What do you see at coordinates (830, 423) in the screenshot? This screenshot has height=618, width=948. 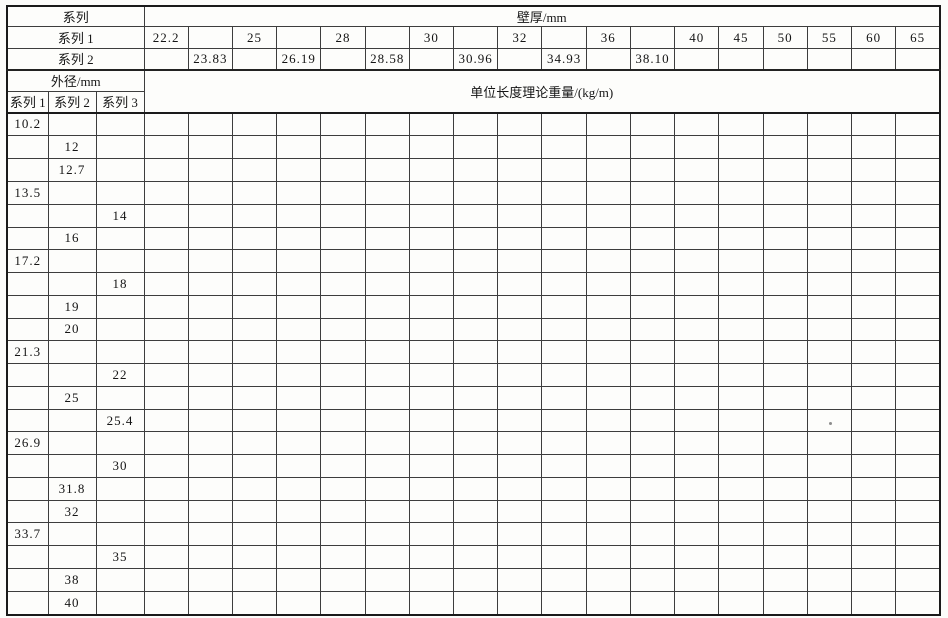 I see `scan-speck` at bounding box center [830, 423].